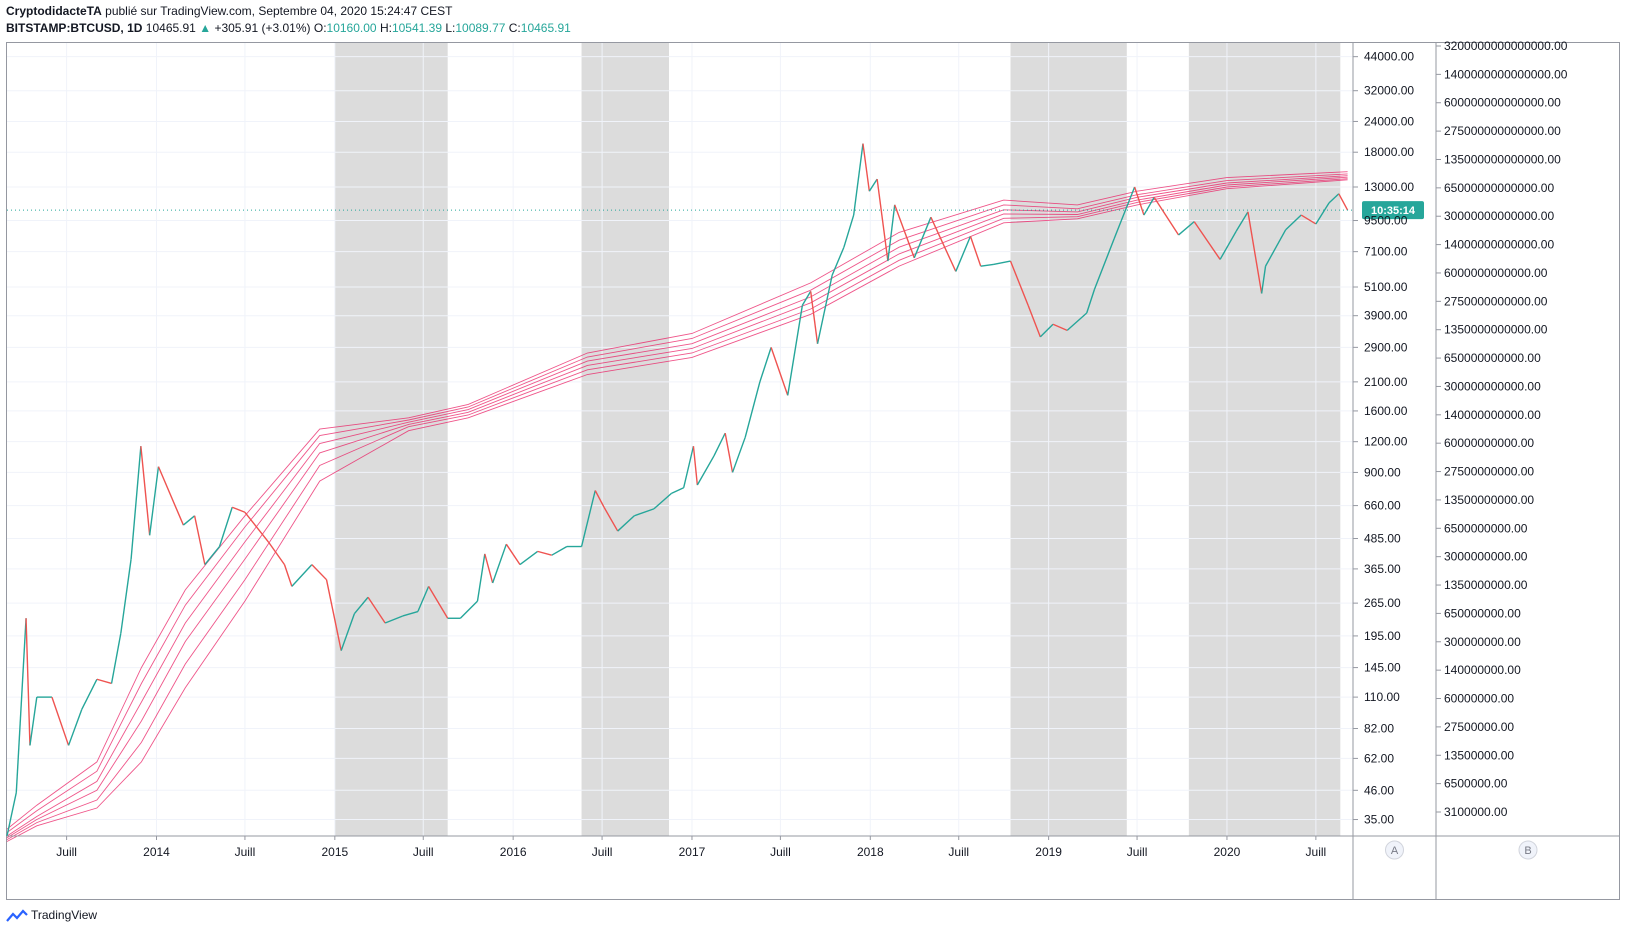 The height and width of the screenshot is (934, 1627). I want to click on symbol-label: BITSTAMP:BTCUSD, 1D, so click(74, 28).